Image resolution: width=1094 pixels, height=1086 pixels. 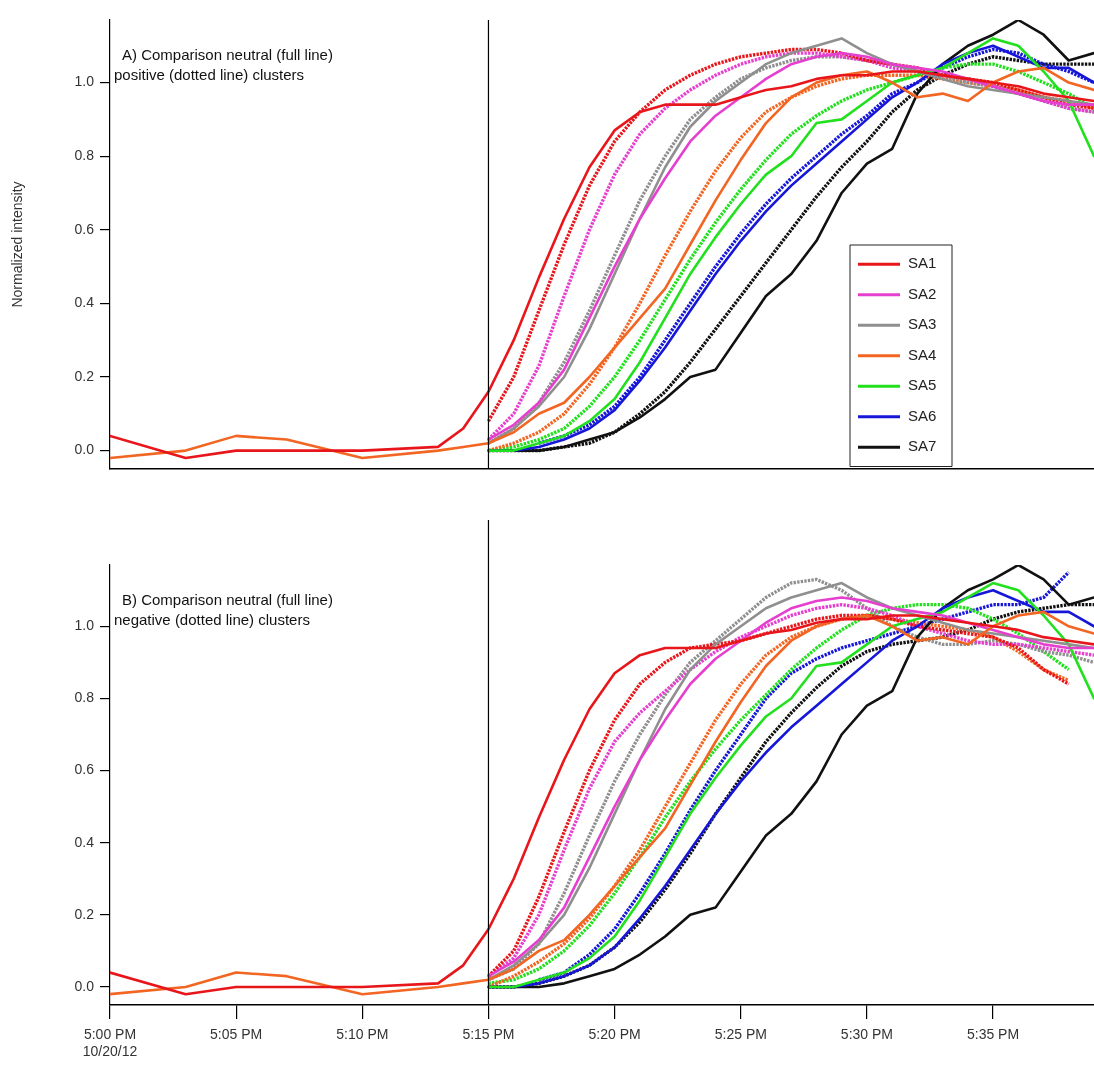 I want to click on legend-label: SA5, so click(x=922, y=385).